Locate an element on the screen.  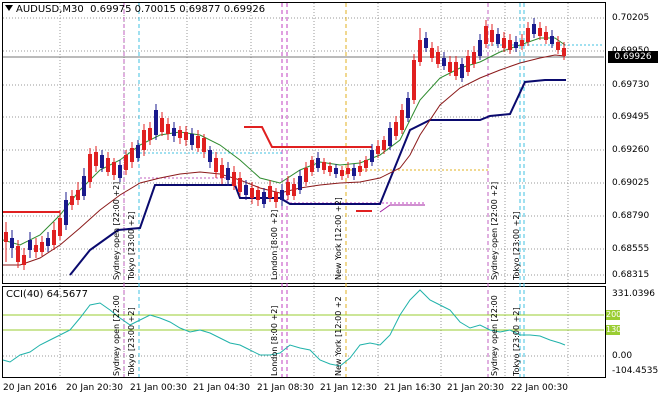
price-tick: 0.68790 is located at coordinates (631, 216).